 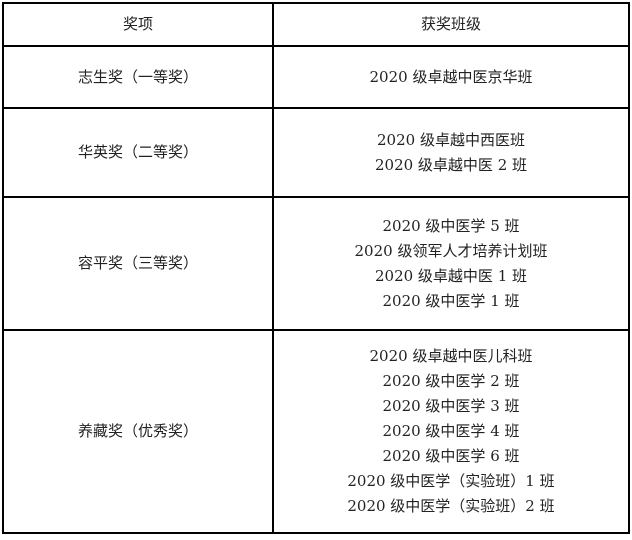 I want to click on header-award-column: 奖项, so click(x=138, y=24).